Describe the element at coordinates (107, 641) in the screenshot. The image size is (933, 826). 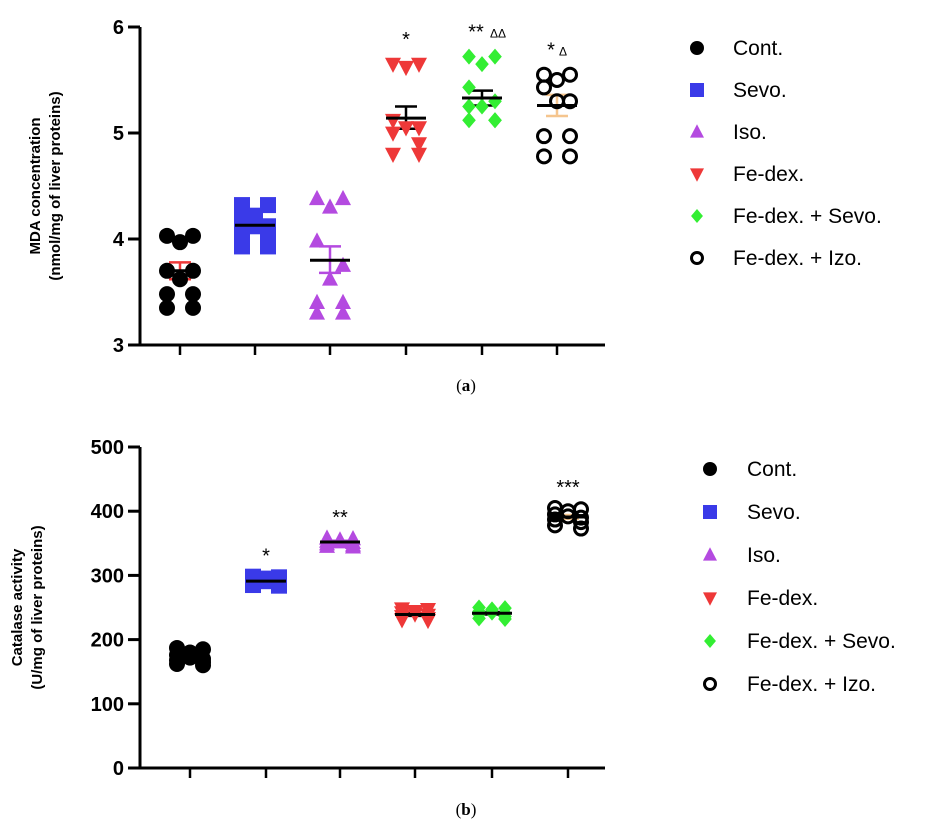
I see `y-tick-label: 200` at that location.